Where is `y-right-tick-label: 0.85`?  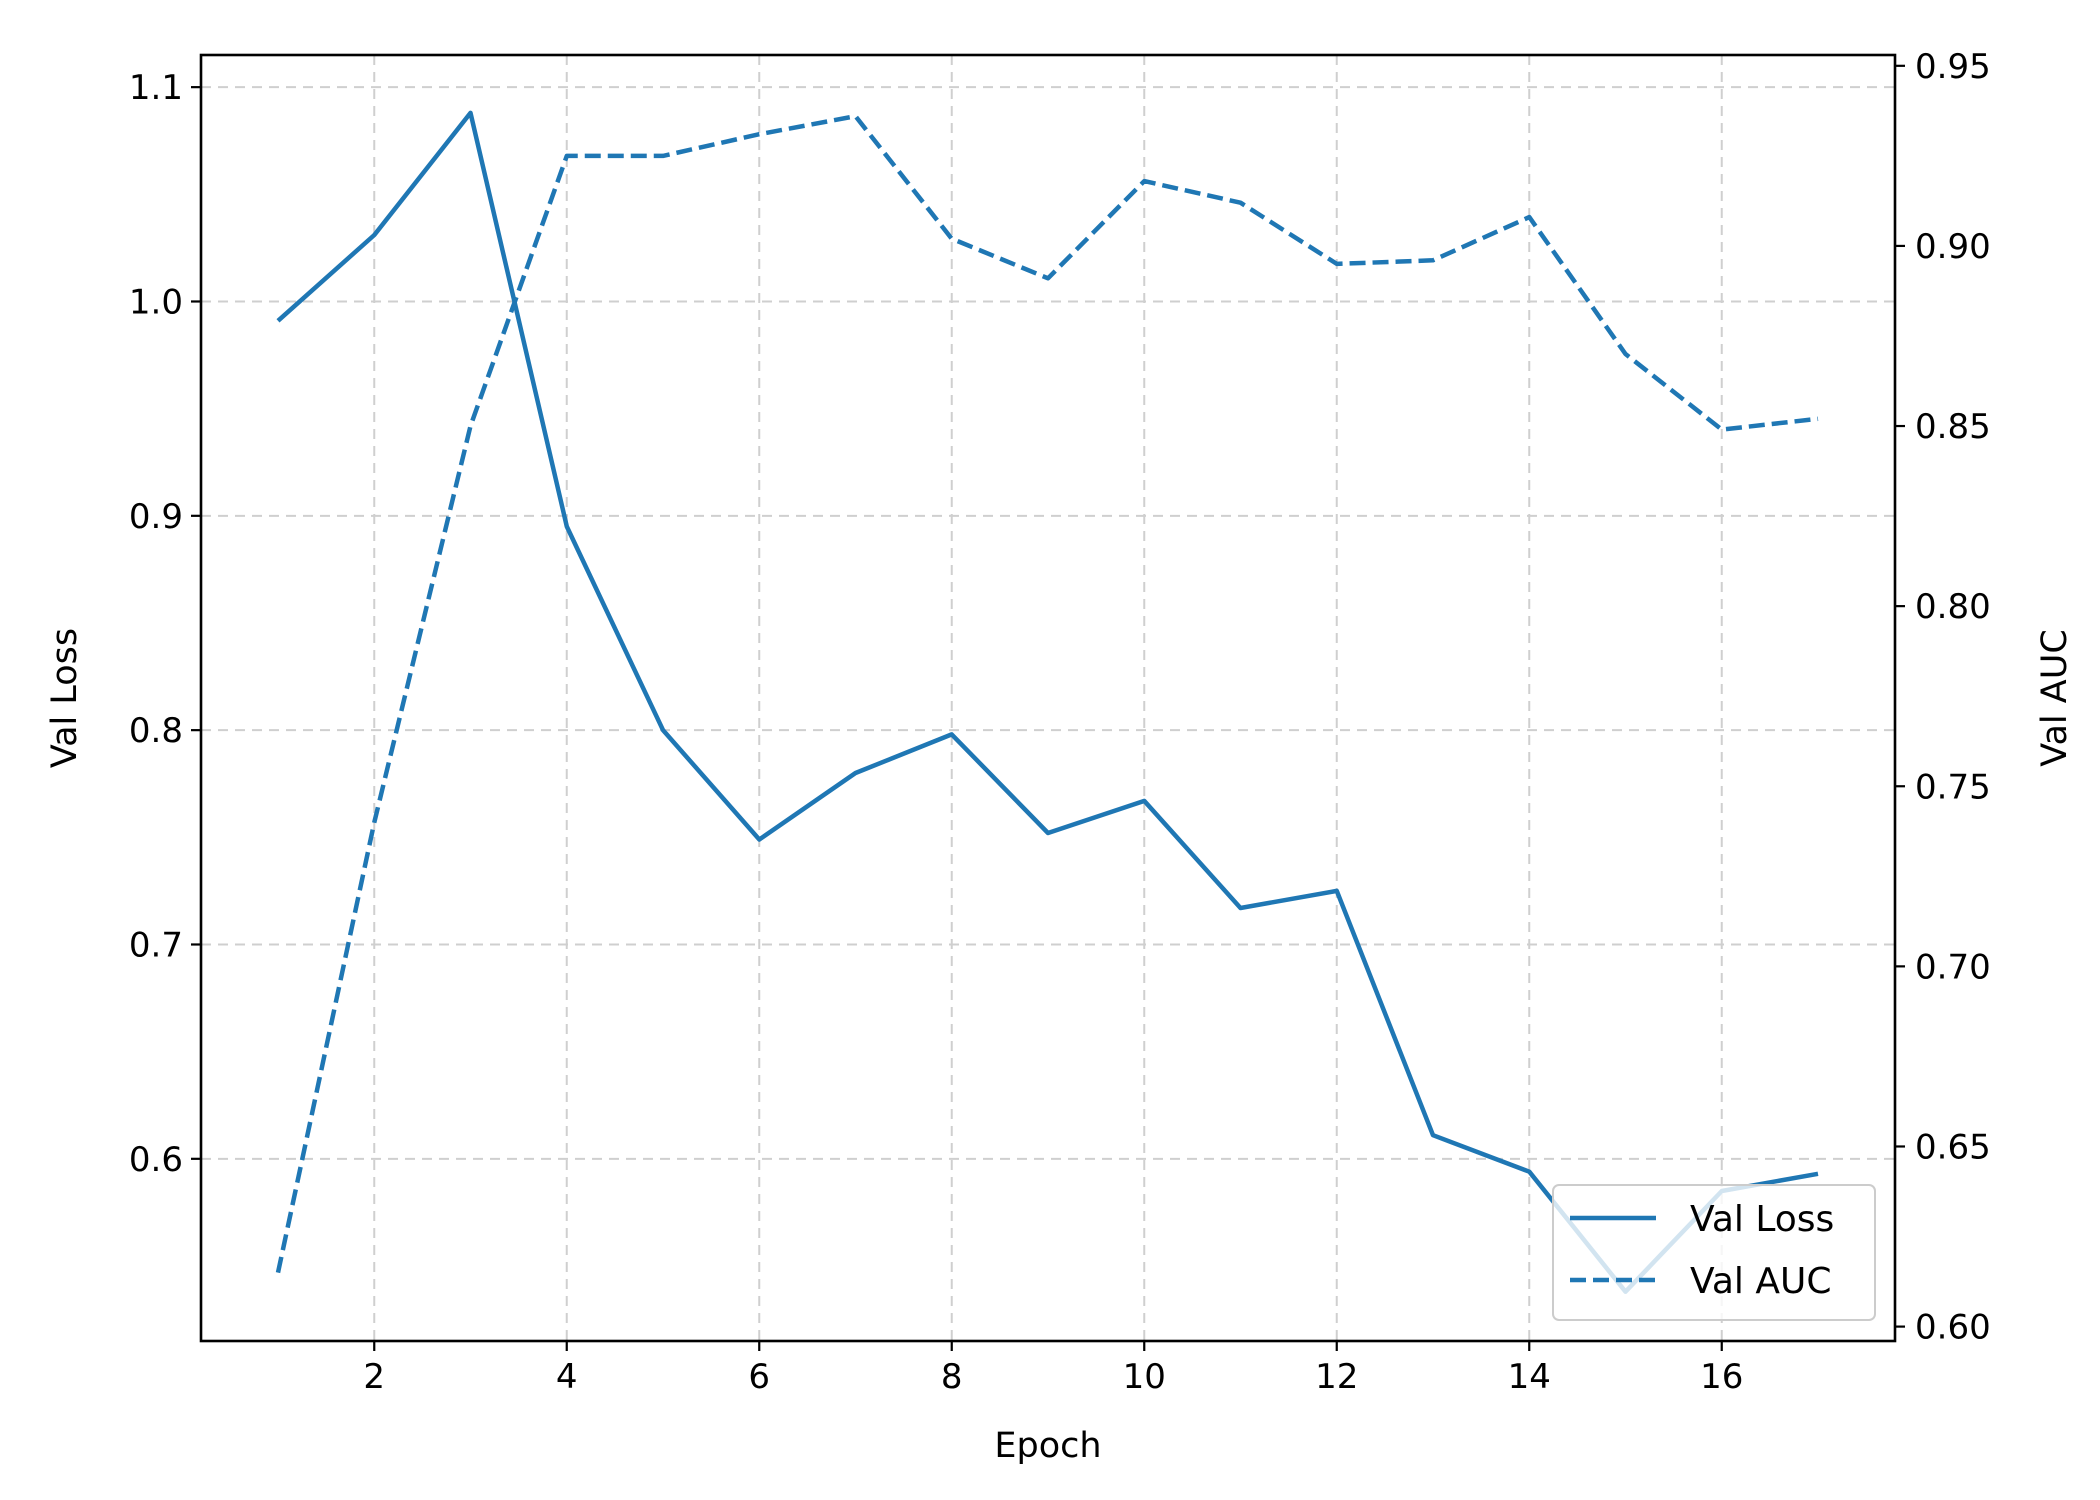
y-right-tick-label: 0.85 is located at coordinates (1953, 427).